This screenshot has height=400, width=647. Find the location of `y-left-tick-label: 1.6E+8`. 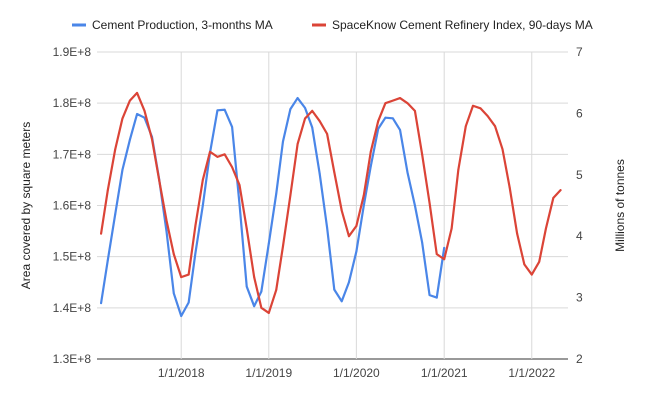

y-left-tick-label: 1.6E+8 is located at coordinates (72, 206).